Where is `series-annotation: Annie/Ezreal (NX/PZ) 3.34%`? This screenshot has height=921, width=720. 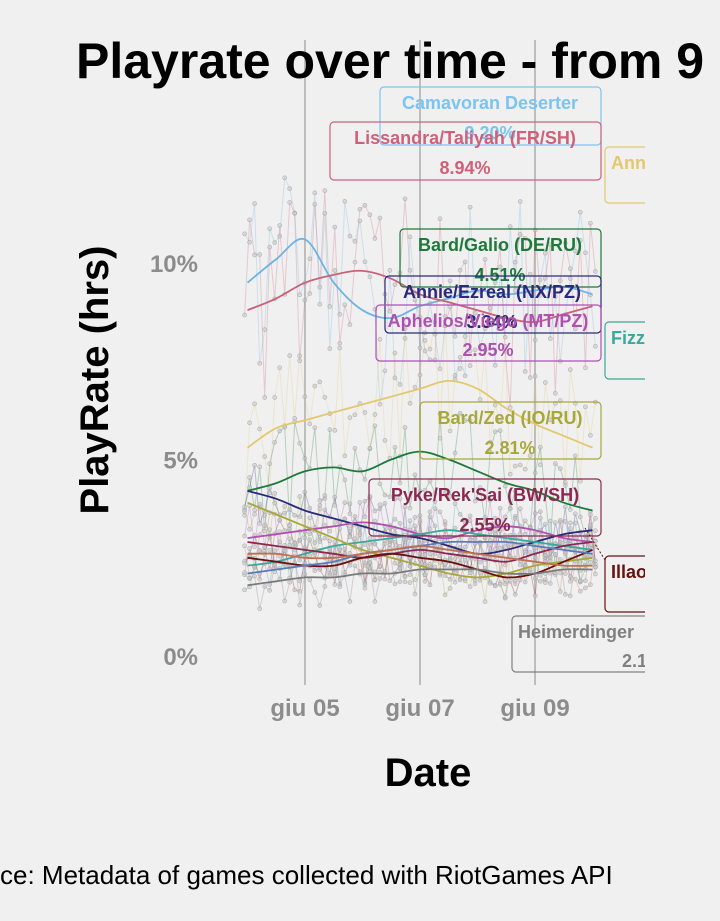
series-annotation: Annie/Ezreal (NX/PZ) 3.34% is located at coordinates (493, 304).